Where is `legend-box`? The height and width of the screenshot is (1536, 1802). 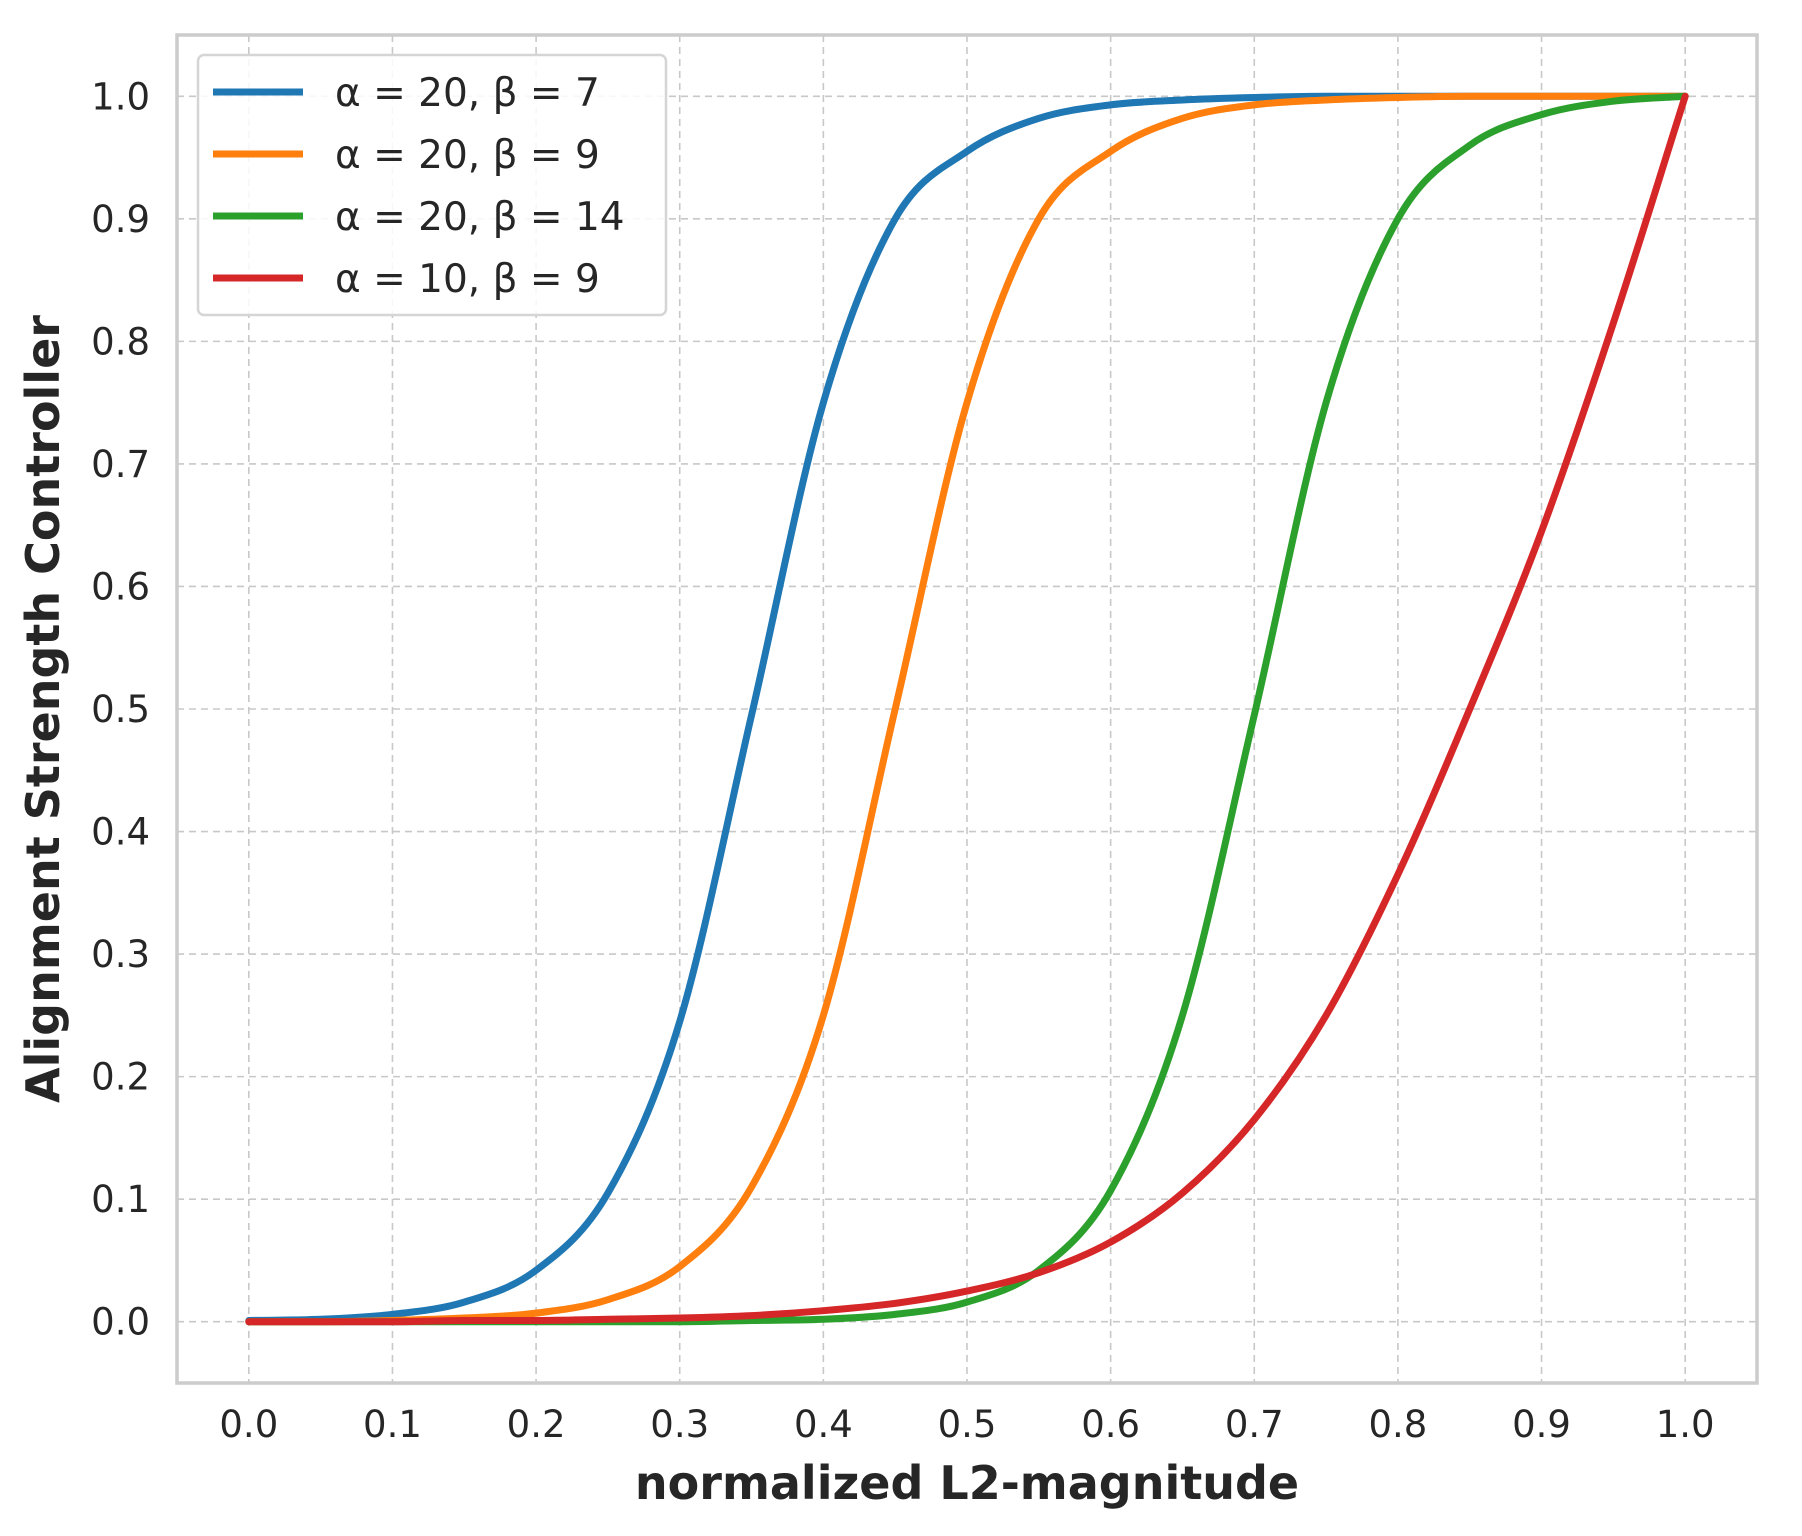
legend-box is located at coordinates (432, 185).